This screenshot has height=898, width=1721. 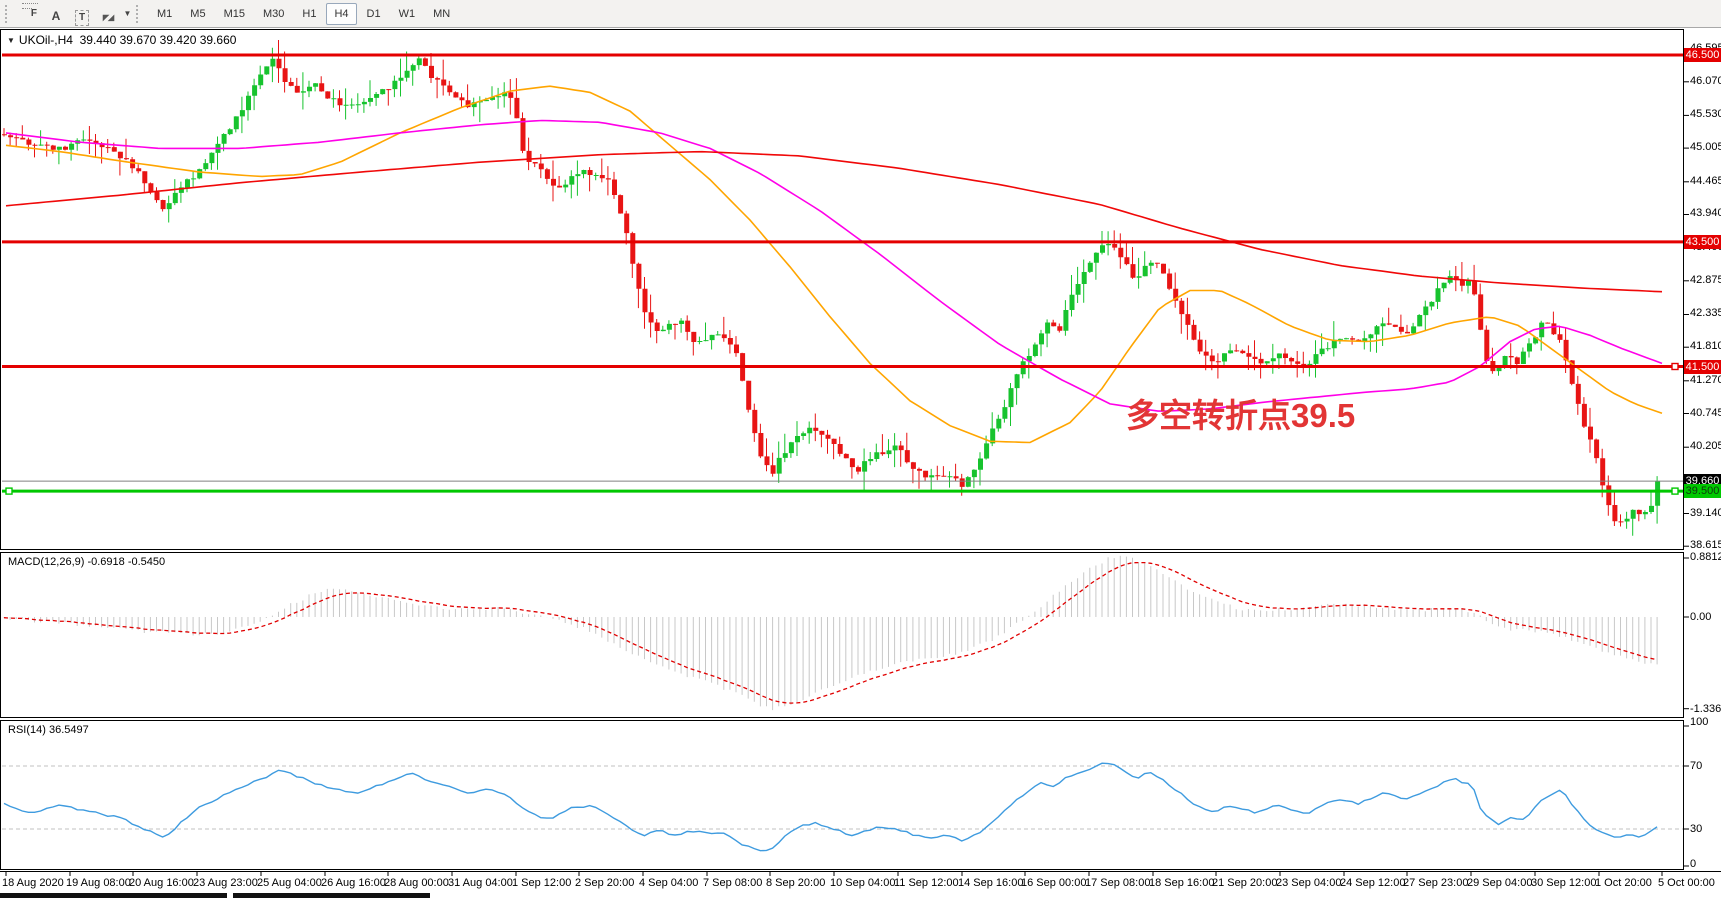 I want to click on date-label: 10 Sep 04:00, so click(x=863, y=883).